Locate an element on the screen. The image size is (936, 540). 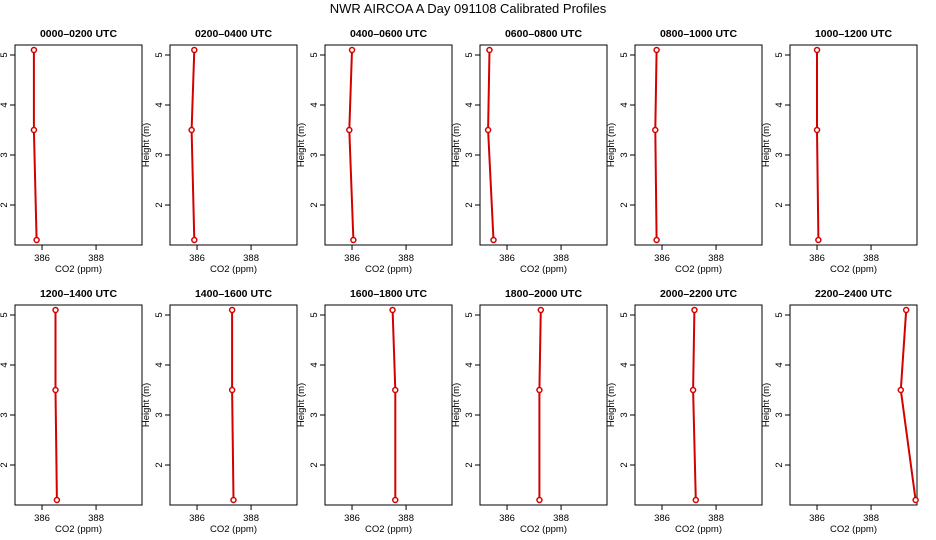
panel-title: 0600–0800 UTC is located at coordinates (543, 34).